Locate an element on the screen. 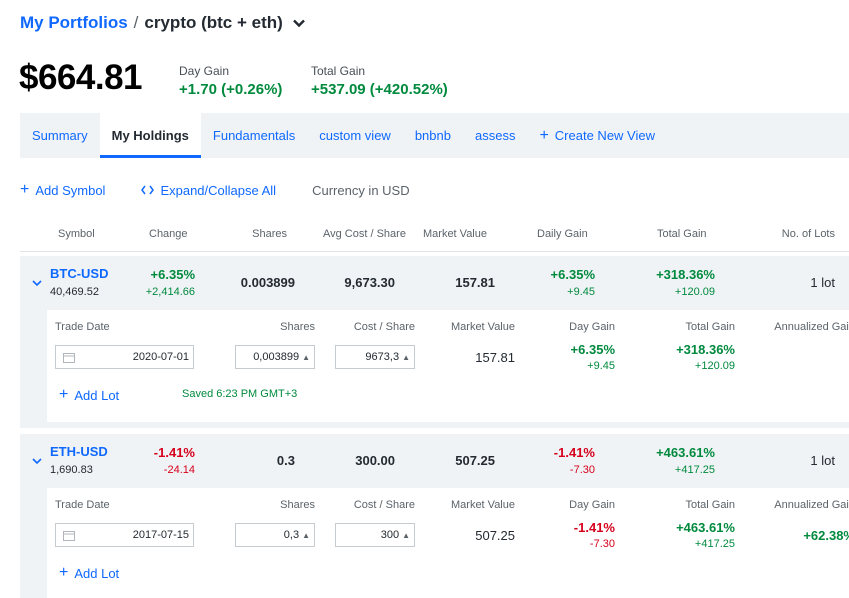  trade-date-input: 2017-07-15 is located at coordinates (124, 535).